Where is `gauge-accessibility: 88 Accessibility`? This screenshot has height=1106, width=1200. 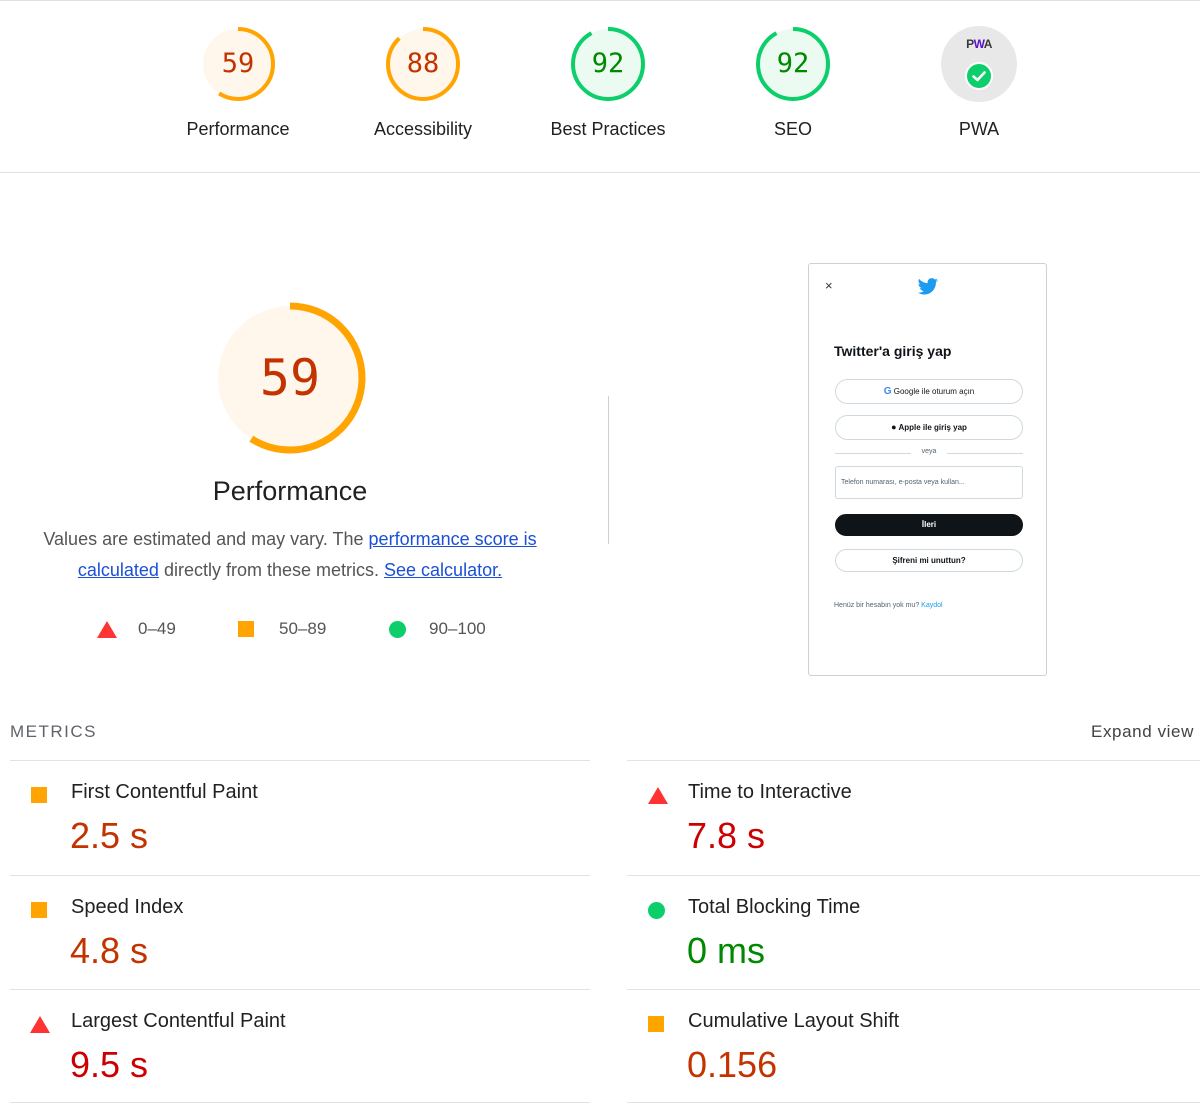 gauge-accessibility: 88 Accessibility is located at coordinates (423, 82).